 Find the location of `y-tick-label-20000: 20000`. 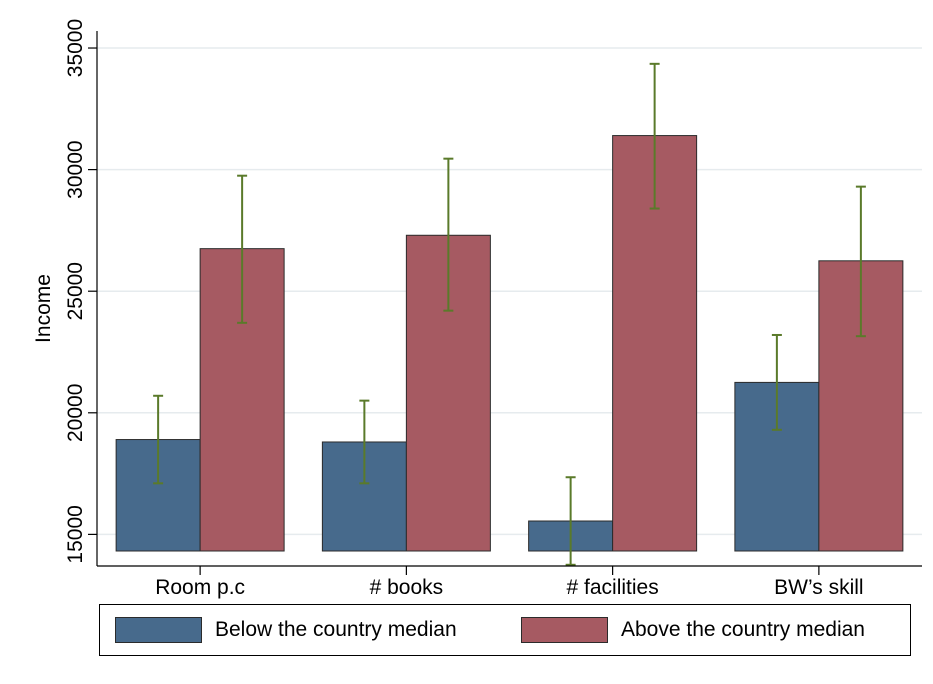

y-tick-label-20000: 20000 is located at coordinates (75, 413).